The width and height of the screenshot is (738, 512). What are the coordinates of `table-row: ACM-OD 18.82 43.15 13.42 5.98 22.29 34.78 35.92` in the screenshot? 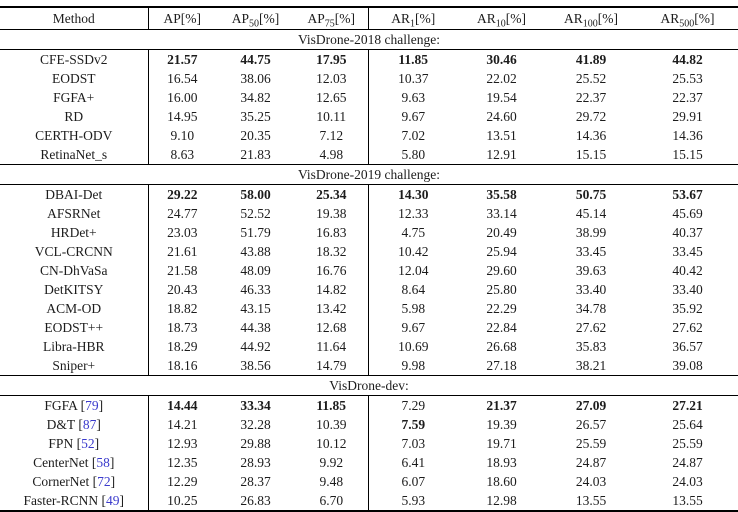 It's located at (369, 308).